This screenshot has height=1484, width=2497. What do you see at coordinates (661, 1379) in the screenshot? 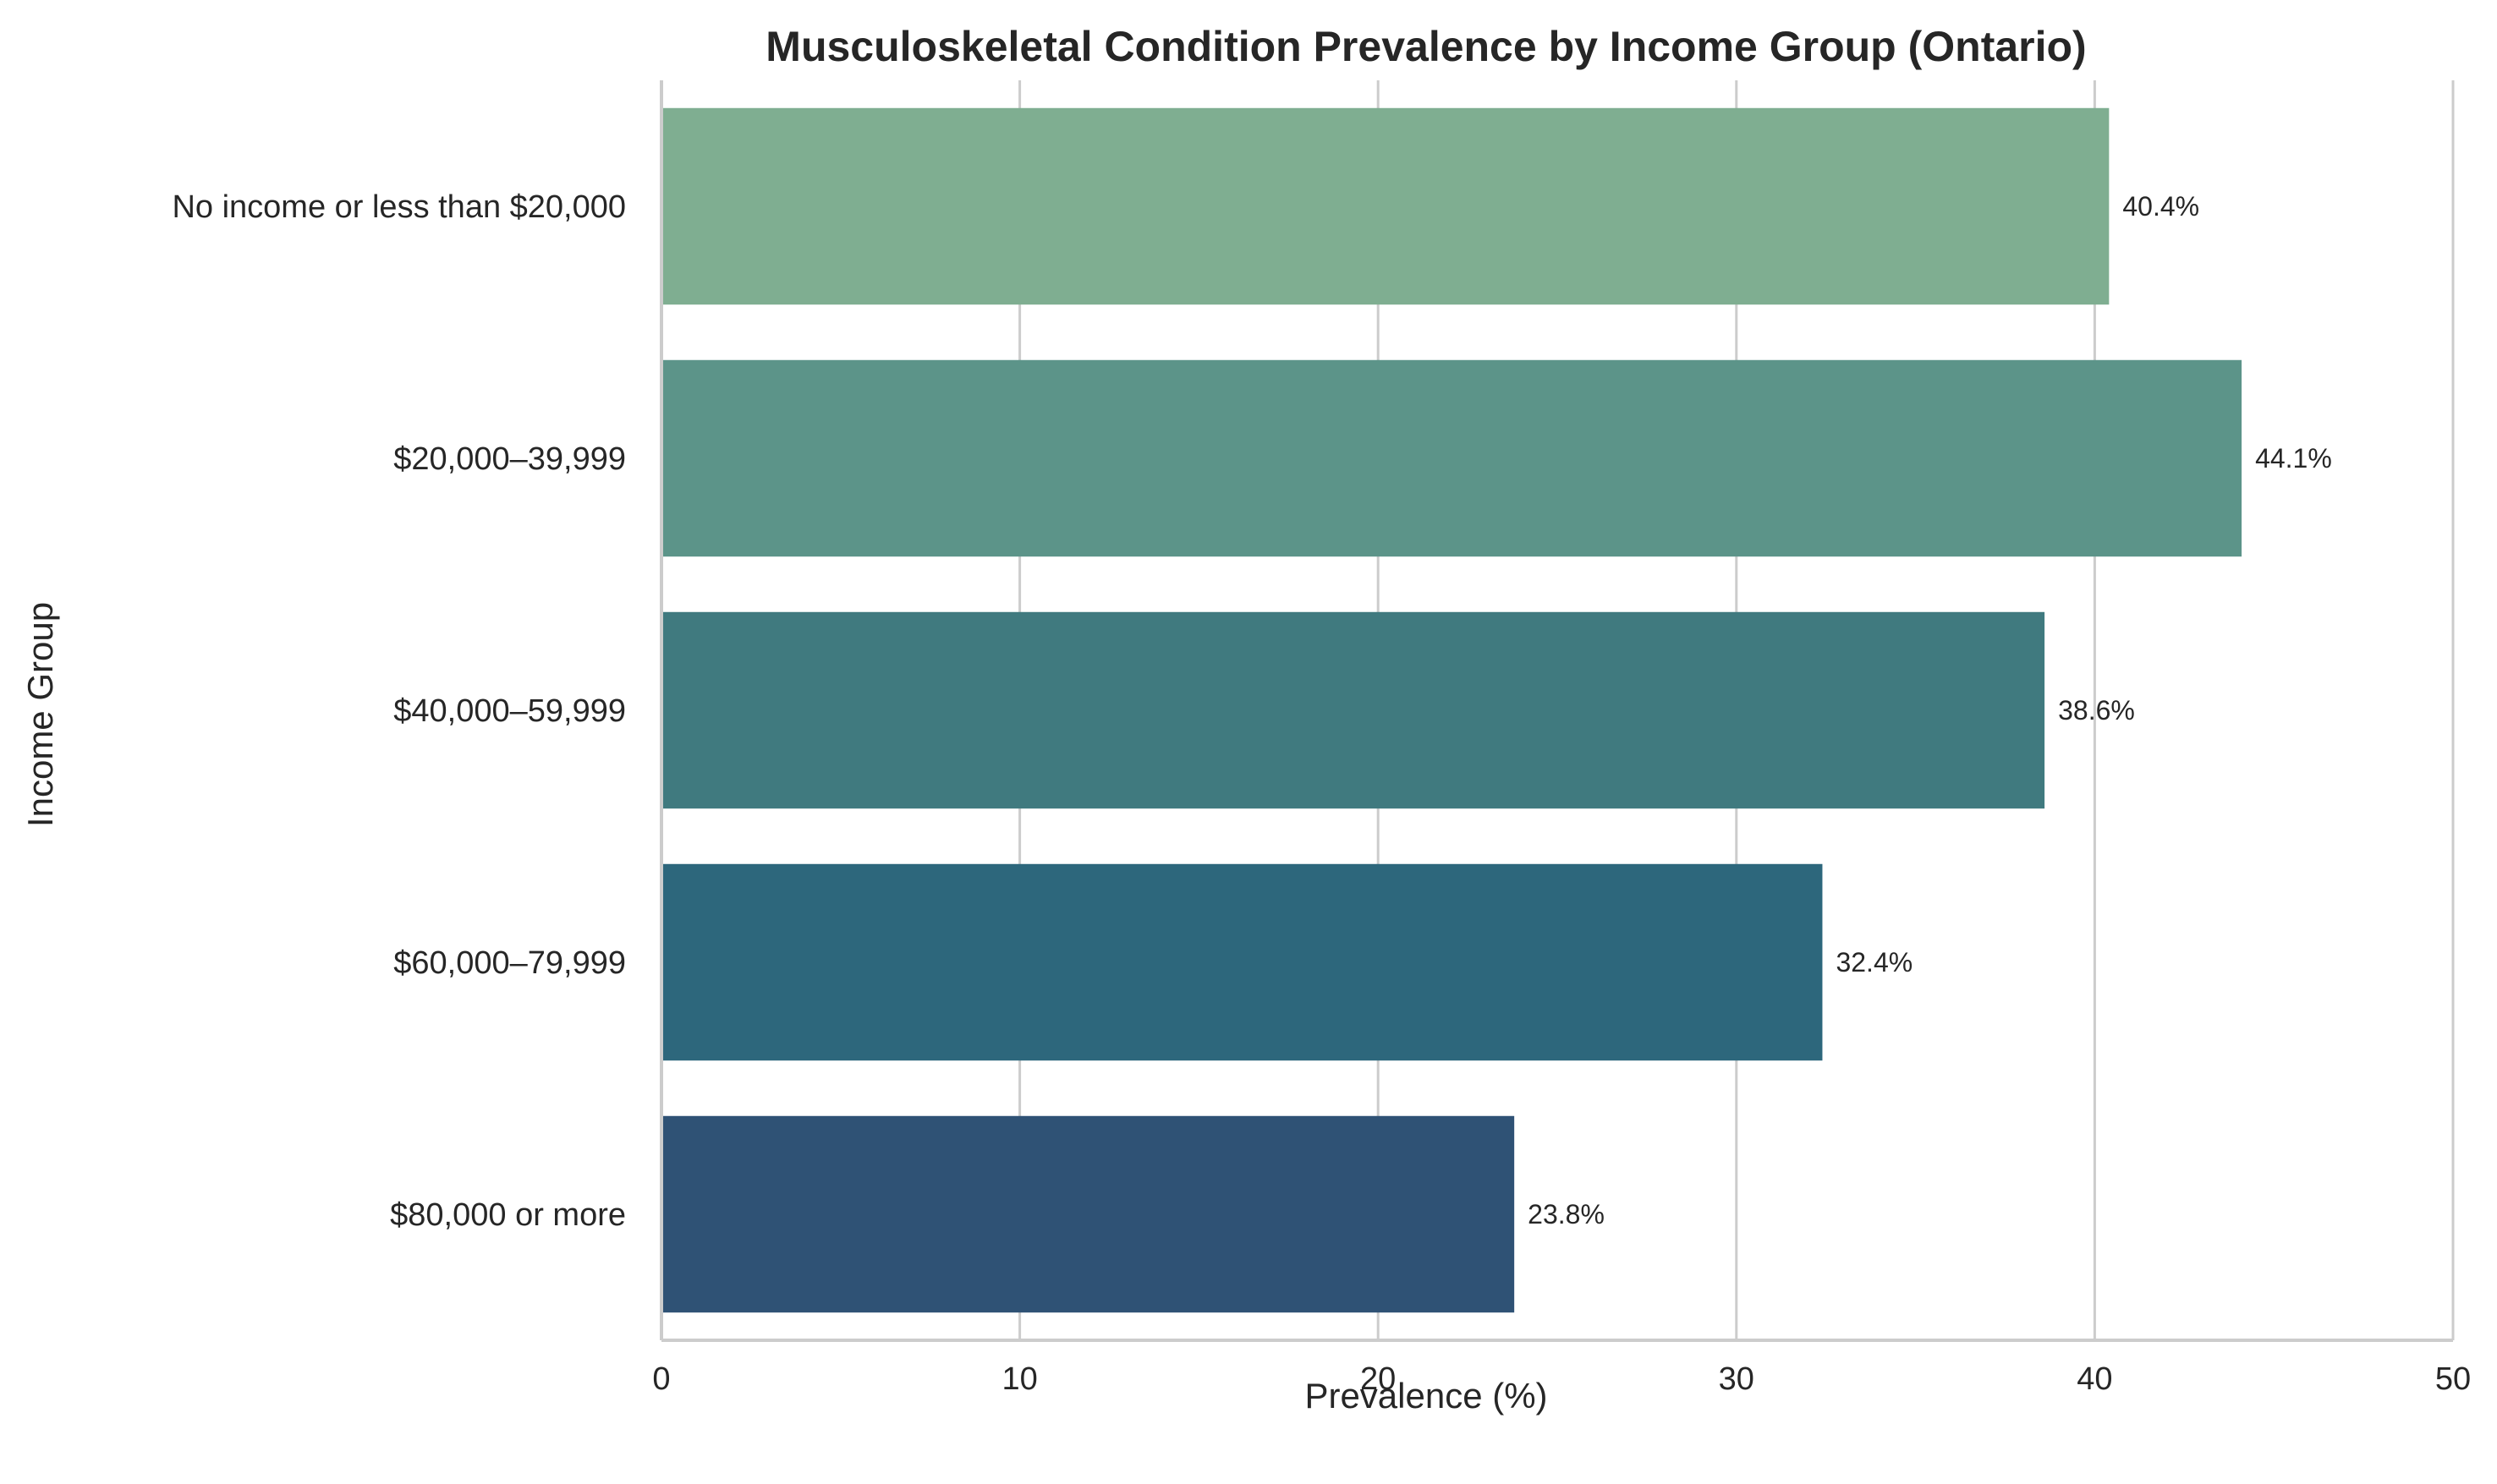
I see `x-tick-label: 0` at bounding box center [661, 1379].